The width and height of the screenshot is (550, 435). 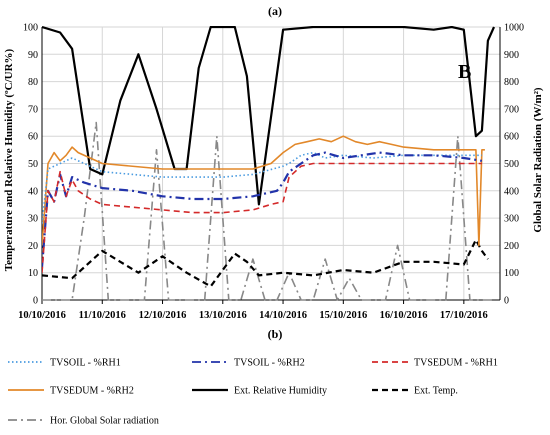 I want to click on left-tick-label: 70, so click(x=33, y=109).